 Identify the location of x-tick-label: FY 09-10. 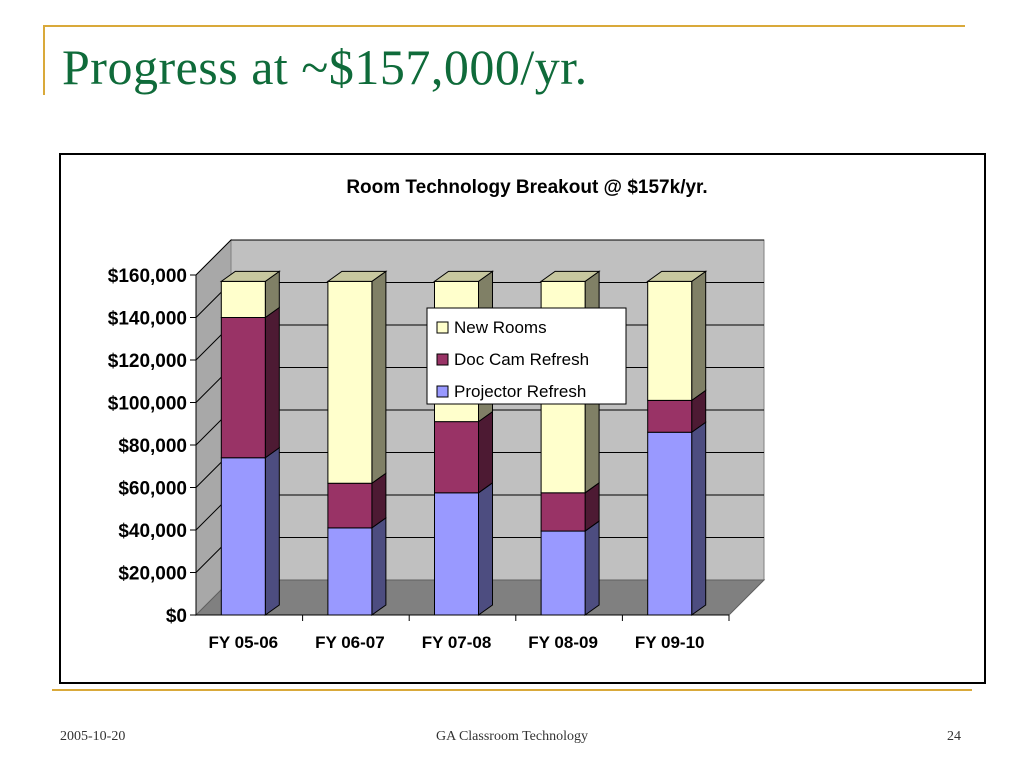
(670, 642).